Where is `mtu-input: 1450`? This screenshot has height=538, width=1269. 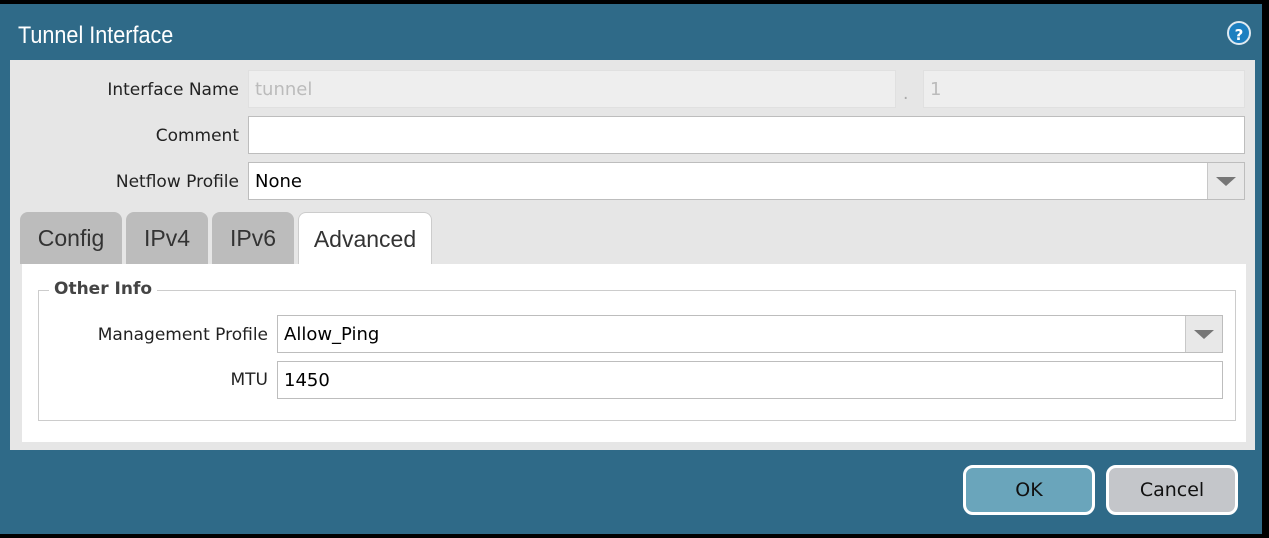 mtu-input: 1450 is located at coordinates (750, 380).